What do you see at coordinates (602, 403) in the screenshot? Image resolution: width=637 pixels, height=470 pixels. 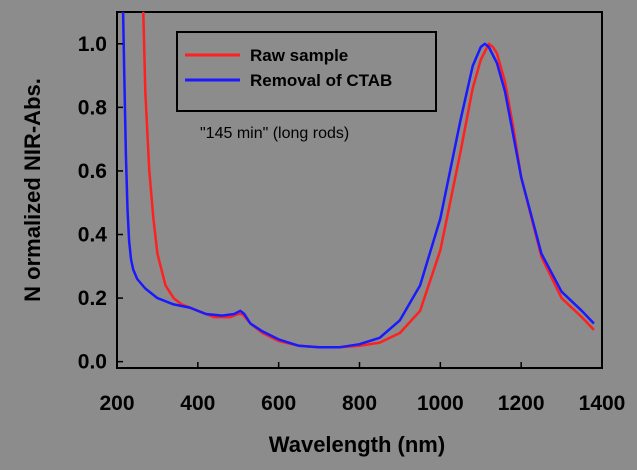 I see `x-tick-label: 1400` at bounding box center [602, 403].